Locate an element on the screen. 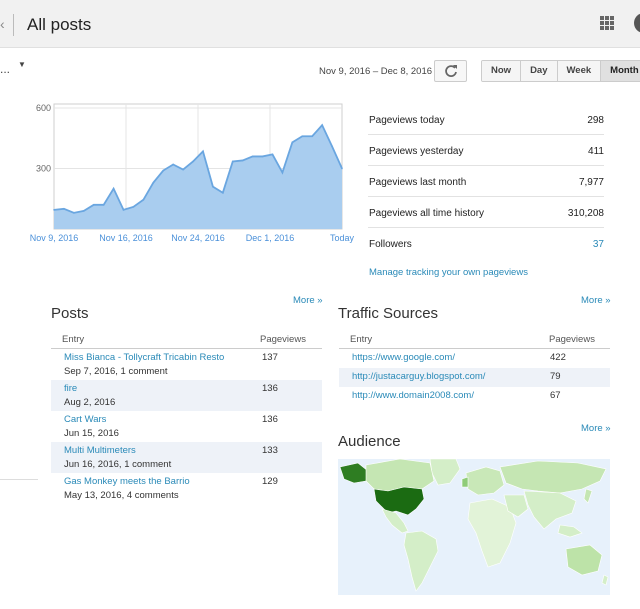 The height and width of the screenshot is (609, 640). post-link: Multi Multimeters is located at coordinates (100, 450).